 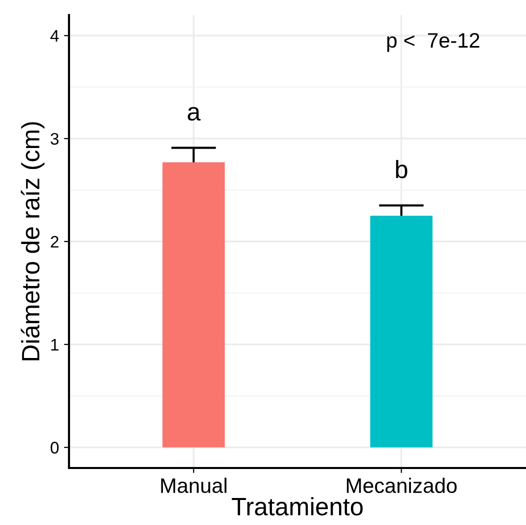 What do you see at coordinates (433, 42) in the screenshot?
I see `annotation: p < 7e-12` at bounding box center [433, 42].